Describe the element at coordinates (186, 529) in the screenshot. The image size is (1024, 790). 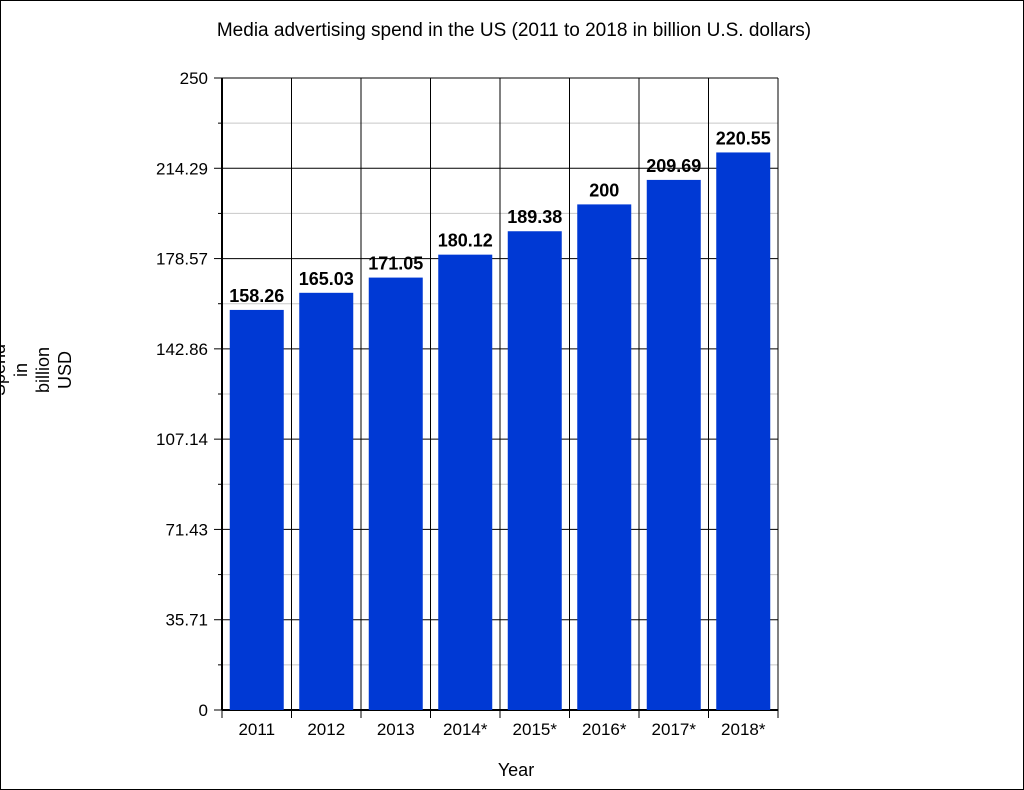
I see `y-tick-label: 71.43` at that location.